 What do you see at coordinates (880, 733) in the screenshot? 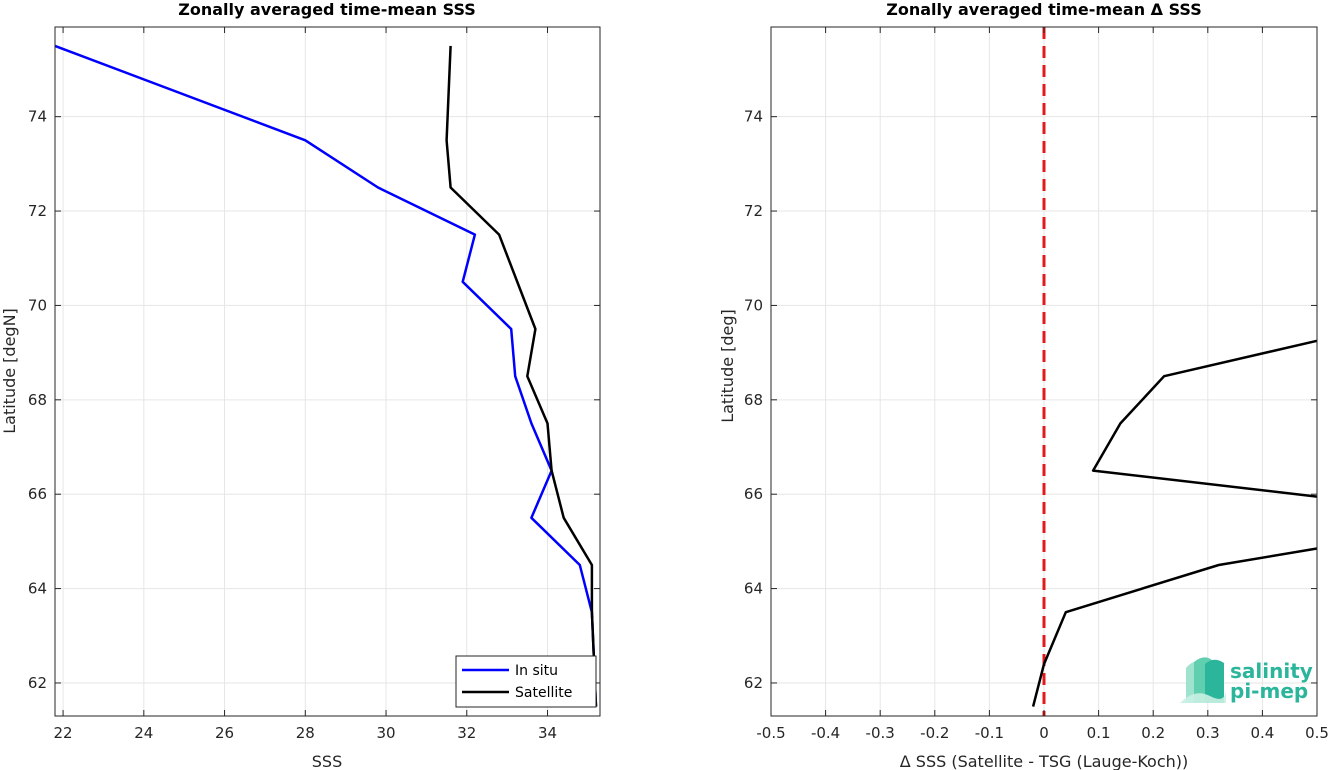
I see `right-x-tick-label: -0.3` at bounding box center [880, 733].